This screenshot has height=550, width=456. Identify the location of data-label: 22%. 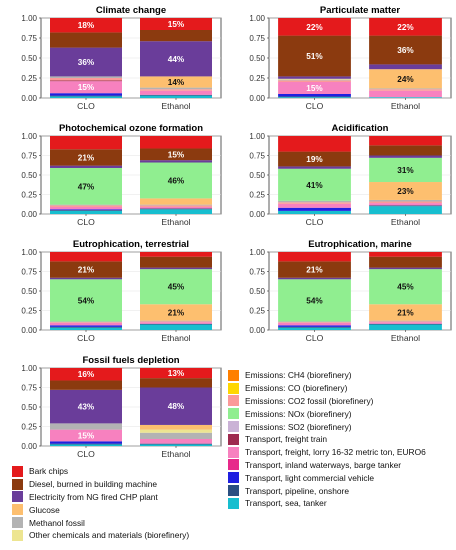
(405, 27).